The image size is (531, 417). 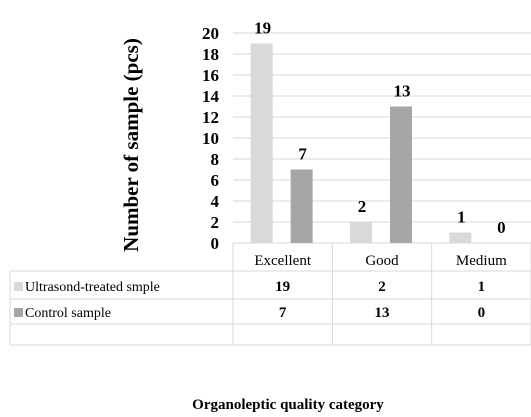 I want to click on legend-label: Ultrasond-treated smple, so click(x=92, y=287).